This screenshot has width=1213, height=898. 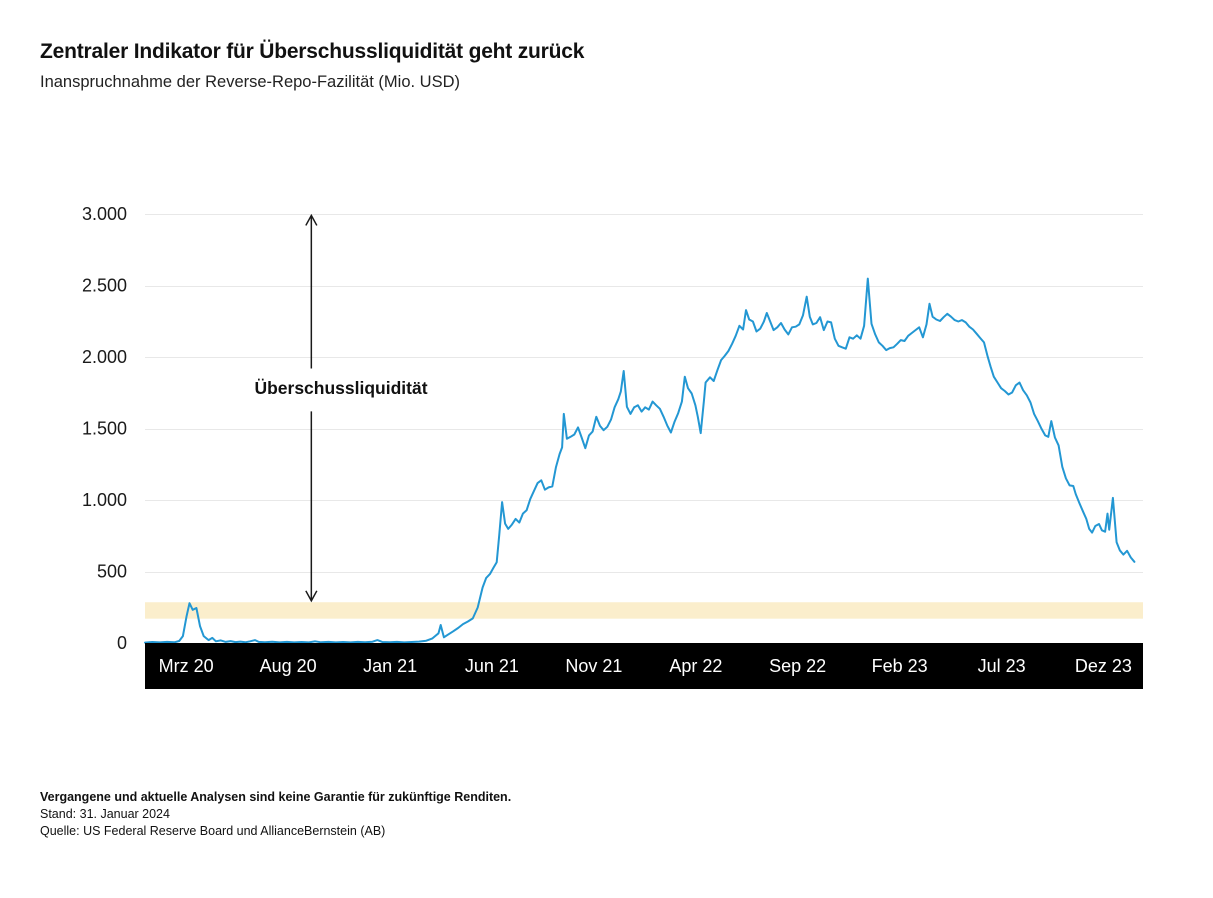 I want to click on target-band, so click(x=644, y=610).